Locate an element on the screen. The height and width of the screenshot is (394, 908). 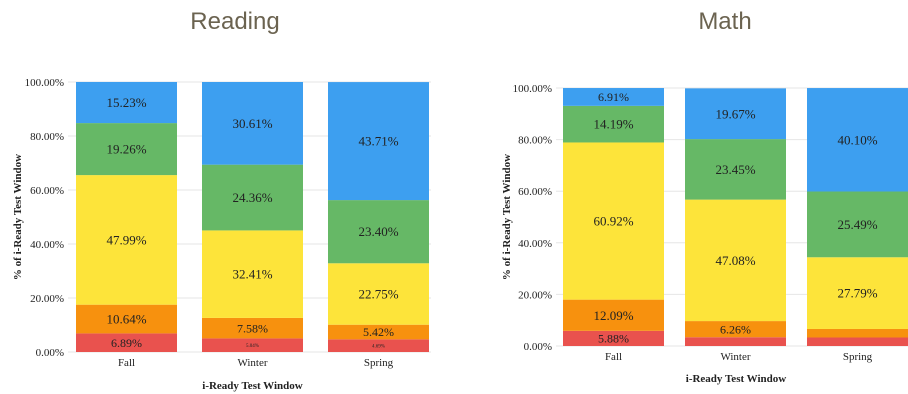
reading-y-tick-label: 100.00% is located at coordinates (44, 83).